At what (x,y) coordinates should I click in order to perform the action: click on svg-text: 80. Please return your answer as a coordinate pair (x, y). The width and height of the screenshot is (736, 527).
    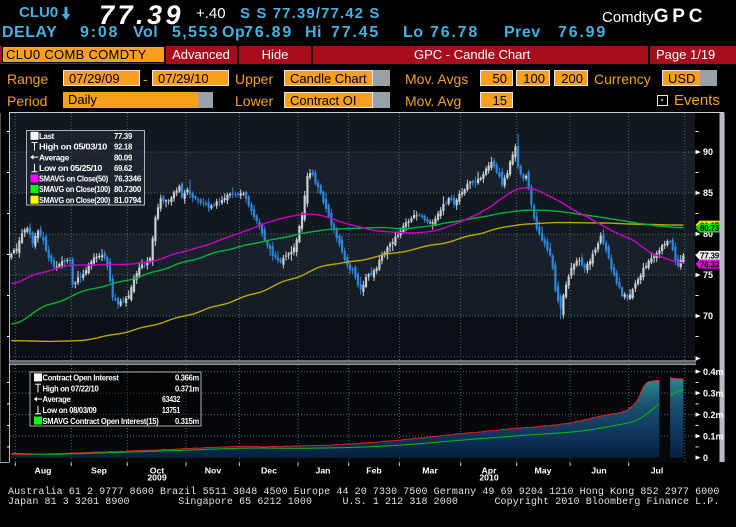
    Looking at the image, I should click on (708, 234).